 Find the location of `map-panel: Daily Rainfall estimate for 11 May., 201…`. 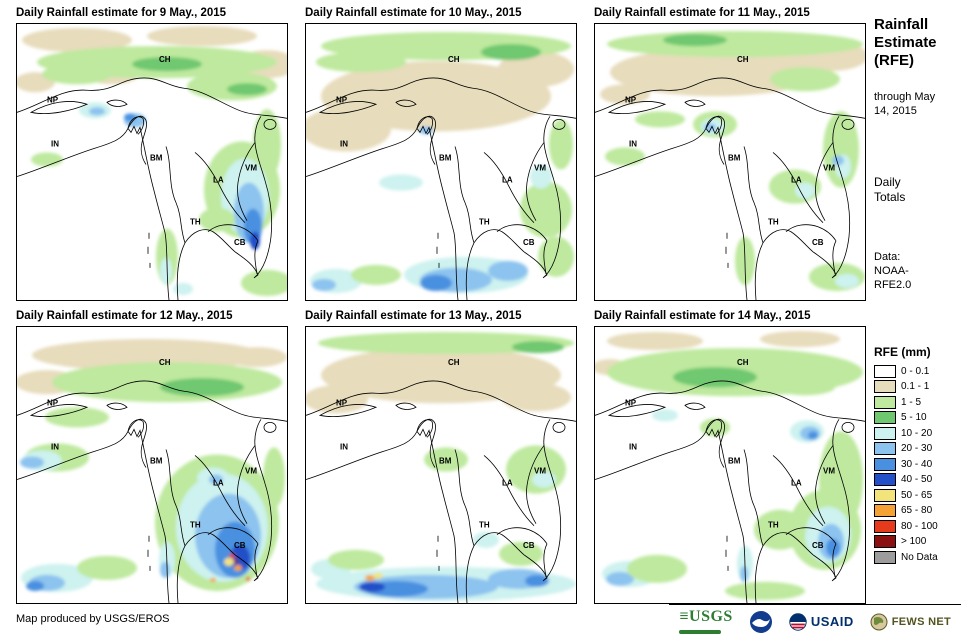

map-panel: Daily Rainfall estimate for 11 May., 201… is located at coordinates (730, 153).